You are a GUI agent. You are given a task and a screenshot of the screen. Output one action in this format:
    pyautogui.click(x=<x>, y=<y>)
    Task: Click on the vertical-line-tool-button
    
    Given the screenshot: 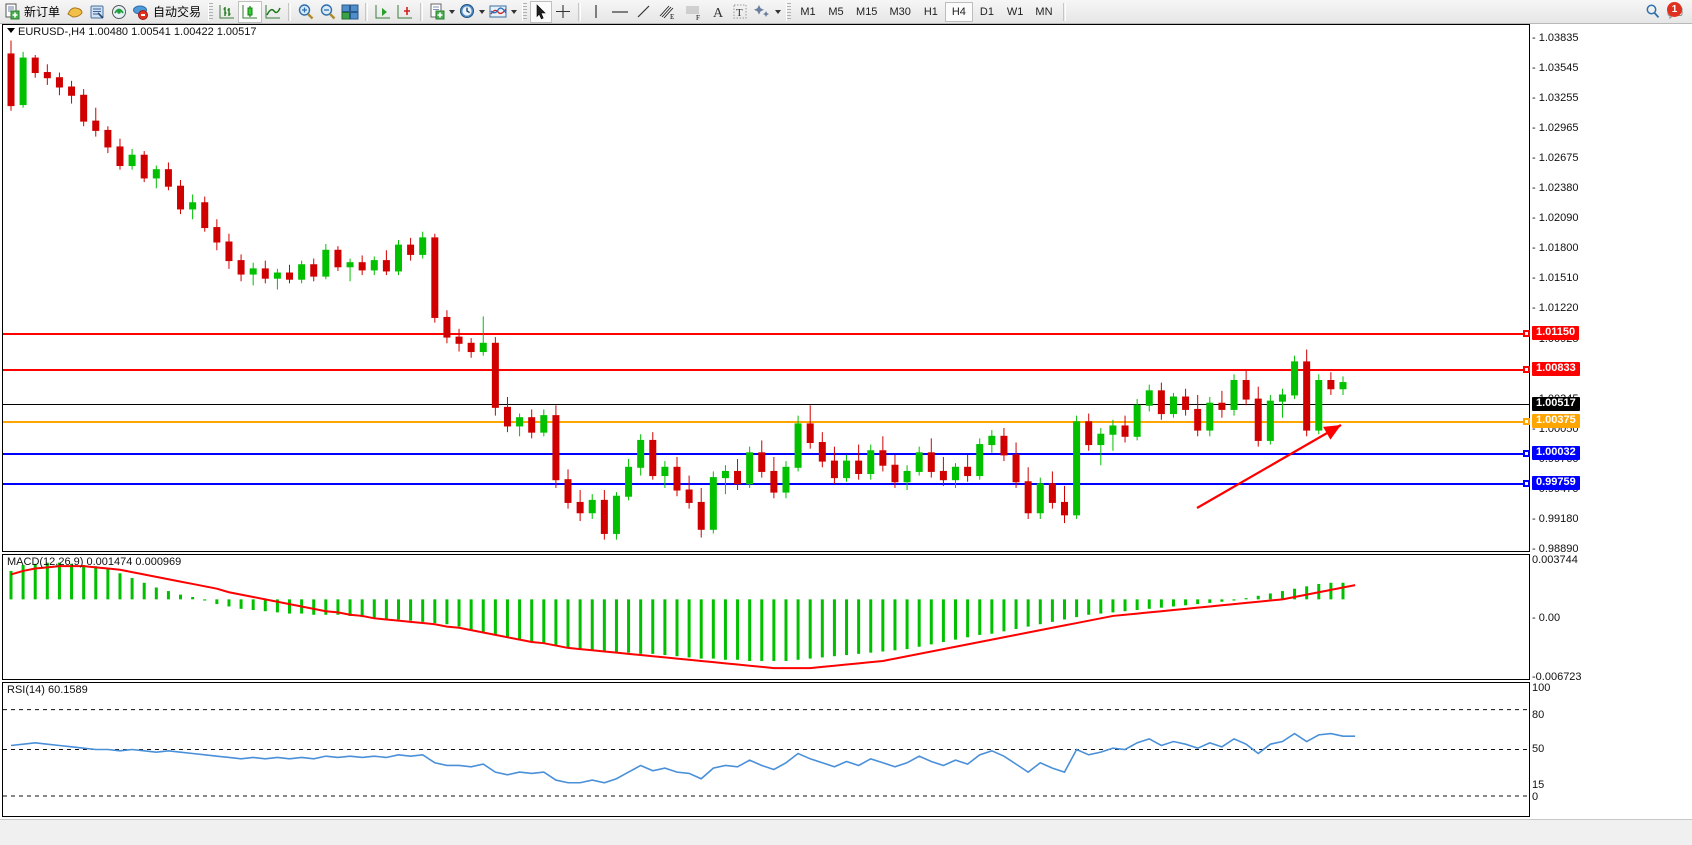 What is the action you would take?
    pyautogui.click(x=596, y=12)
    